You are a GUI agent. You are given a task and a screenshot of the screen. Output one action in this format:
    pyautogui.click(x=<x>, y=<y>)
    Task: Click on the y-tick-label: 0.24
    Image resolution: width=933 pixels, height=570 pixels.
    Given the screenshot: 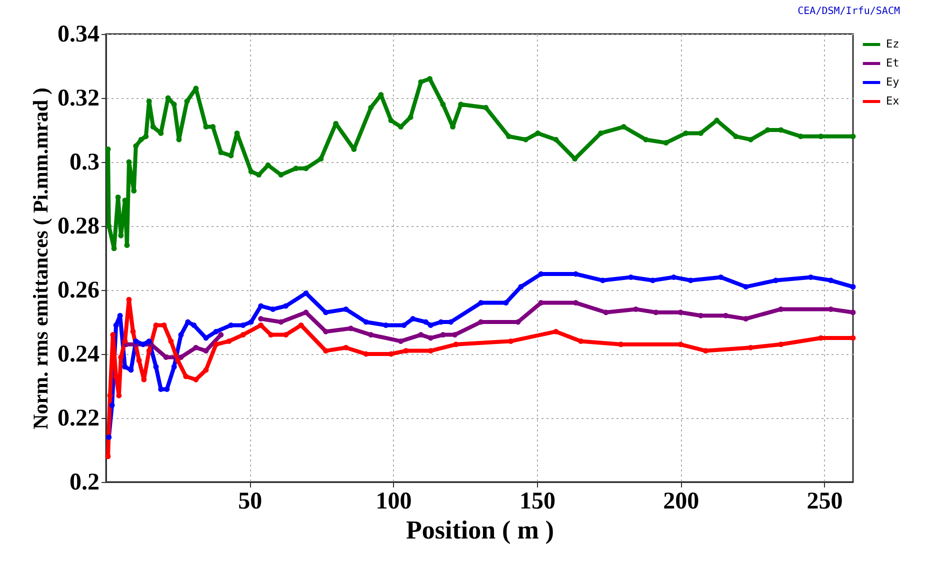 What is the action you would take?
    pyautogui.click(x=79, y=355)
    